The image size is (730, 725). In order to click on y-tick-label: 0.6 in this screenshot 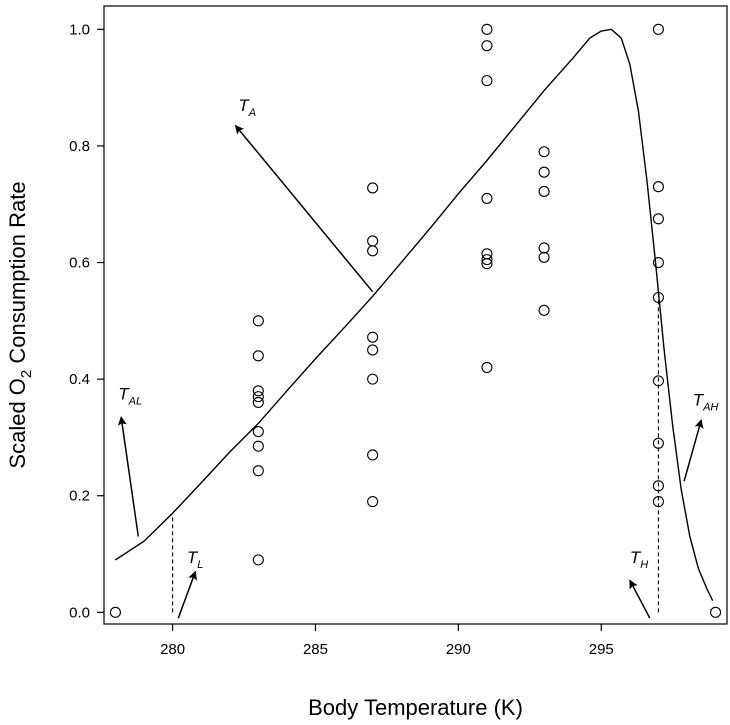, I will do `click(79, 263)`.